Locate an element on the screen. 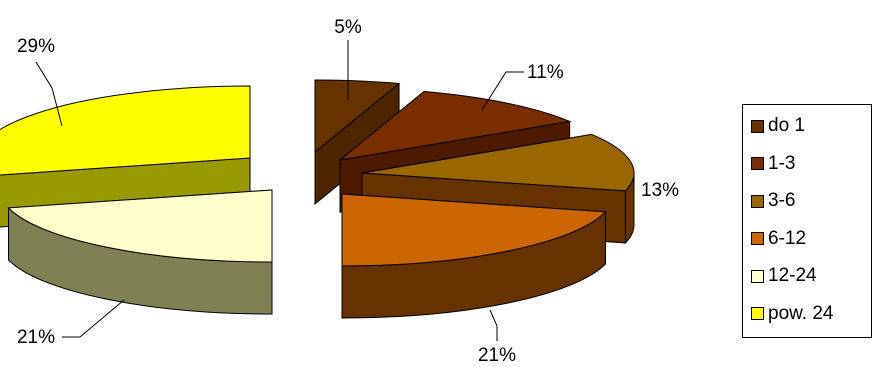 The image size is (874, 367). legend-item: pow. 24 is located at coordinates (792, 314).